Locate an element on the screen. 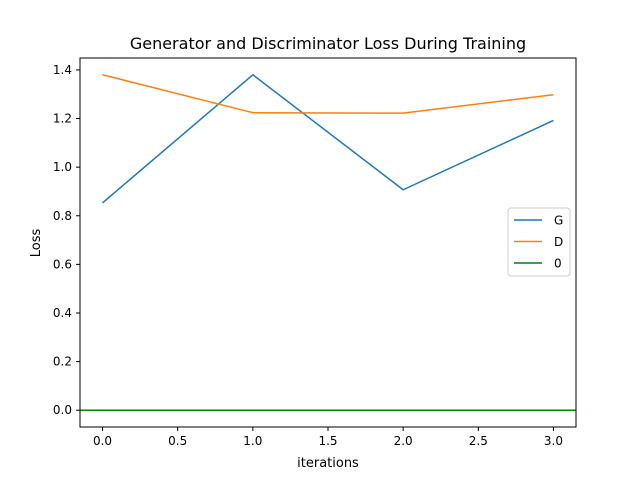 Image resolution: width=640 pixels, height=485 pixels. series-line-D is located at coordinates (328, 94).